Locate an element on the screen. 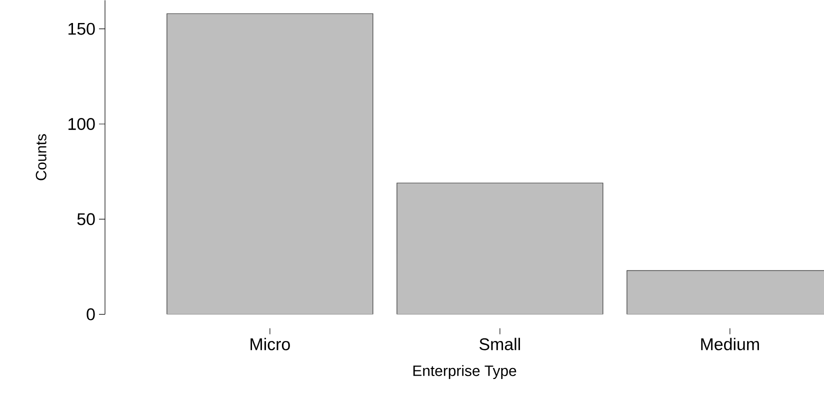 The height and width of the screenshot is (412, 824). x-tick-label: Micro is located at coordinates (270, 344).